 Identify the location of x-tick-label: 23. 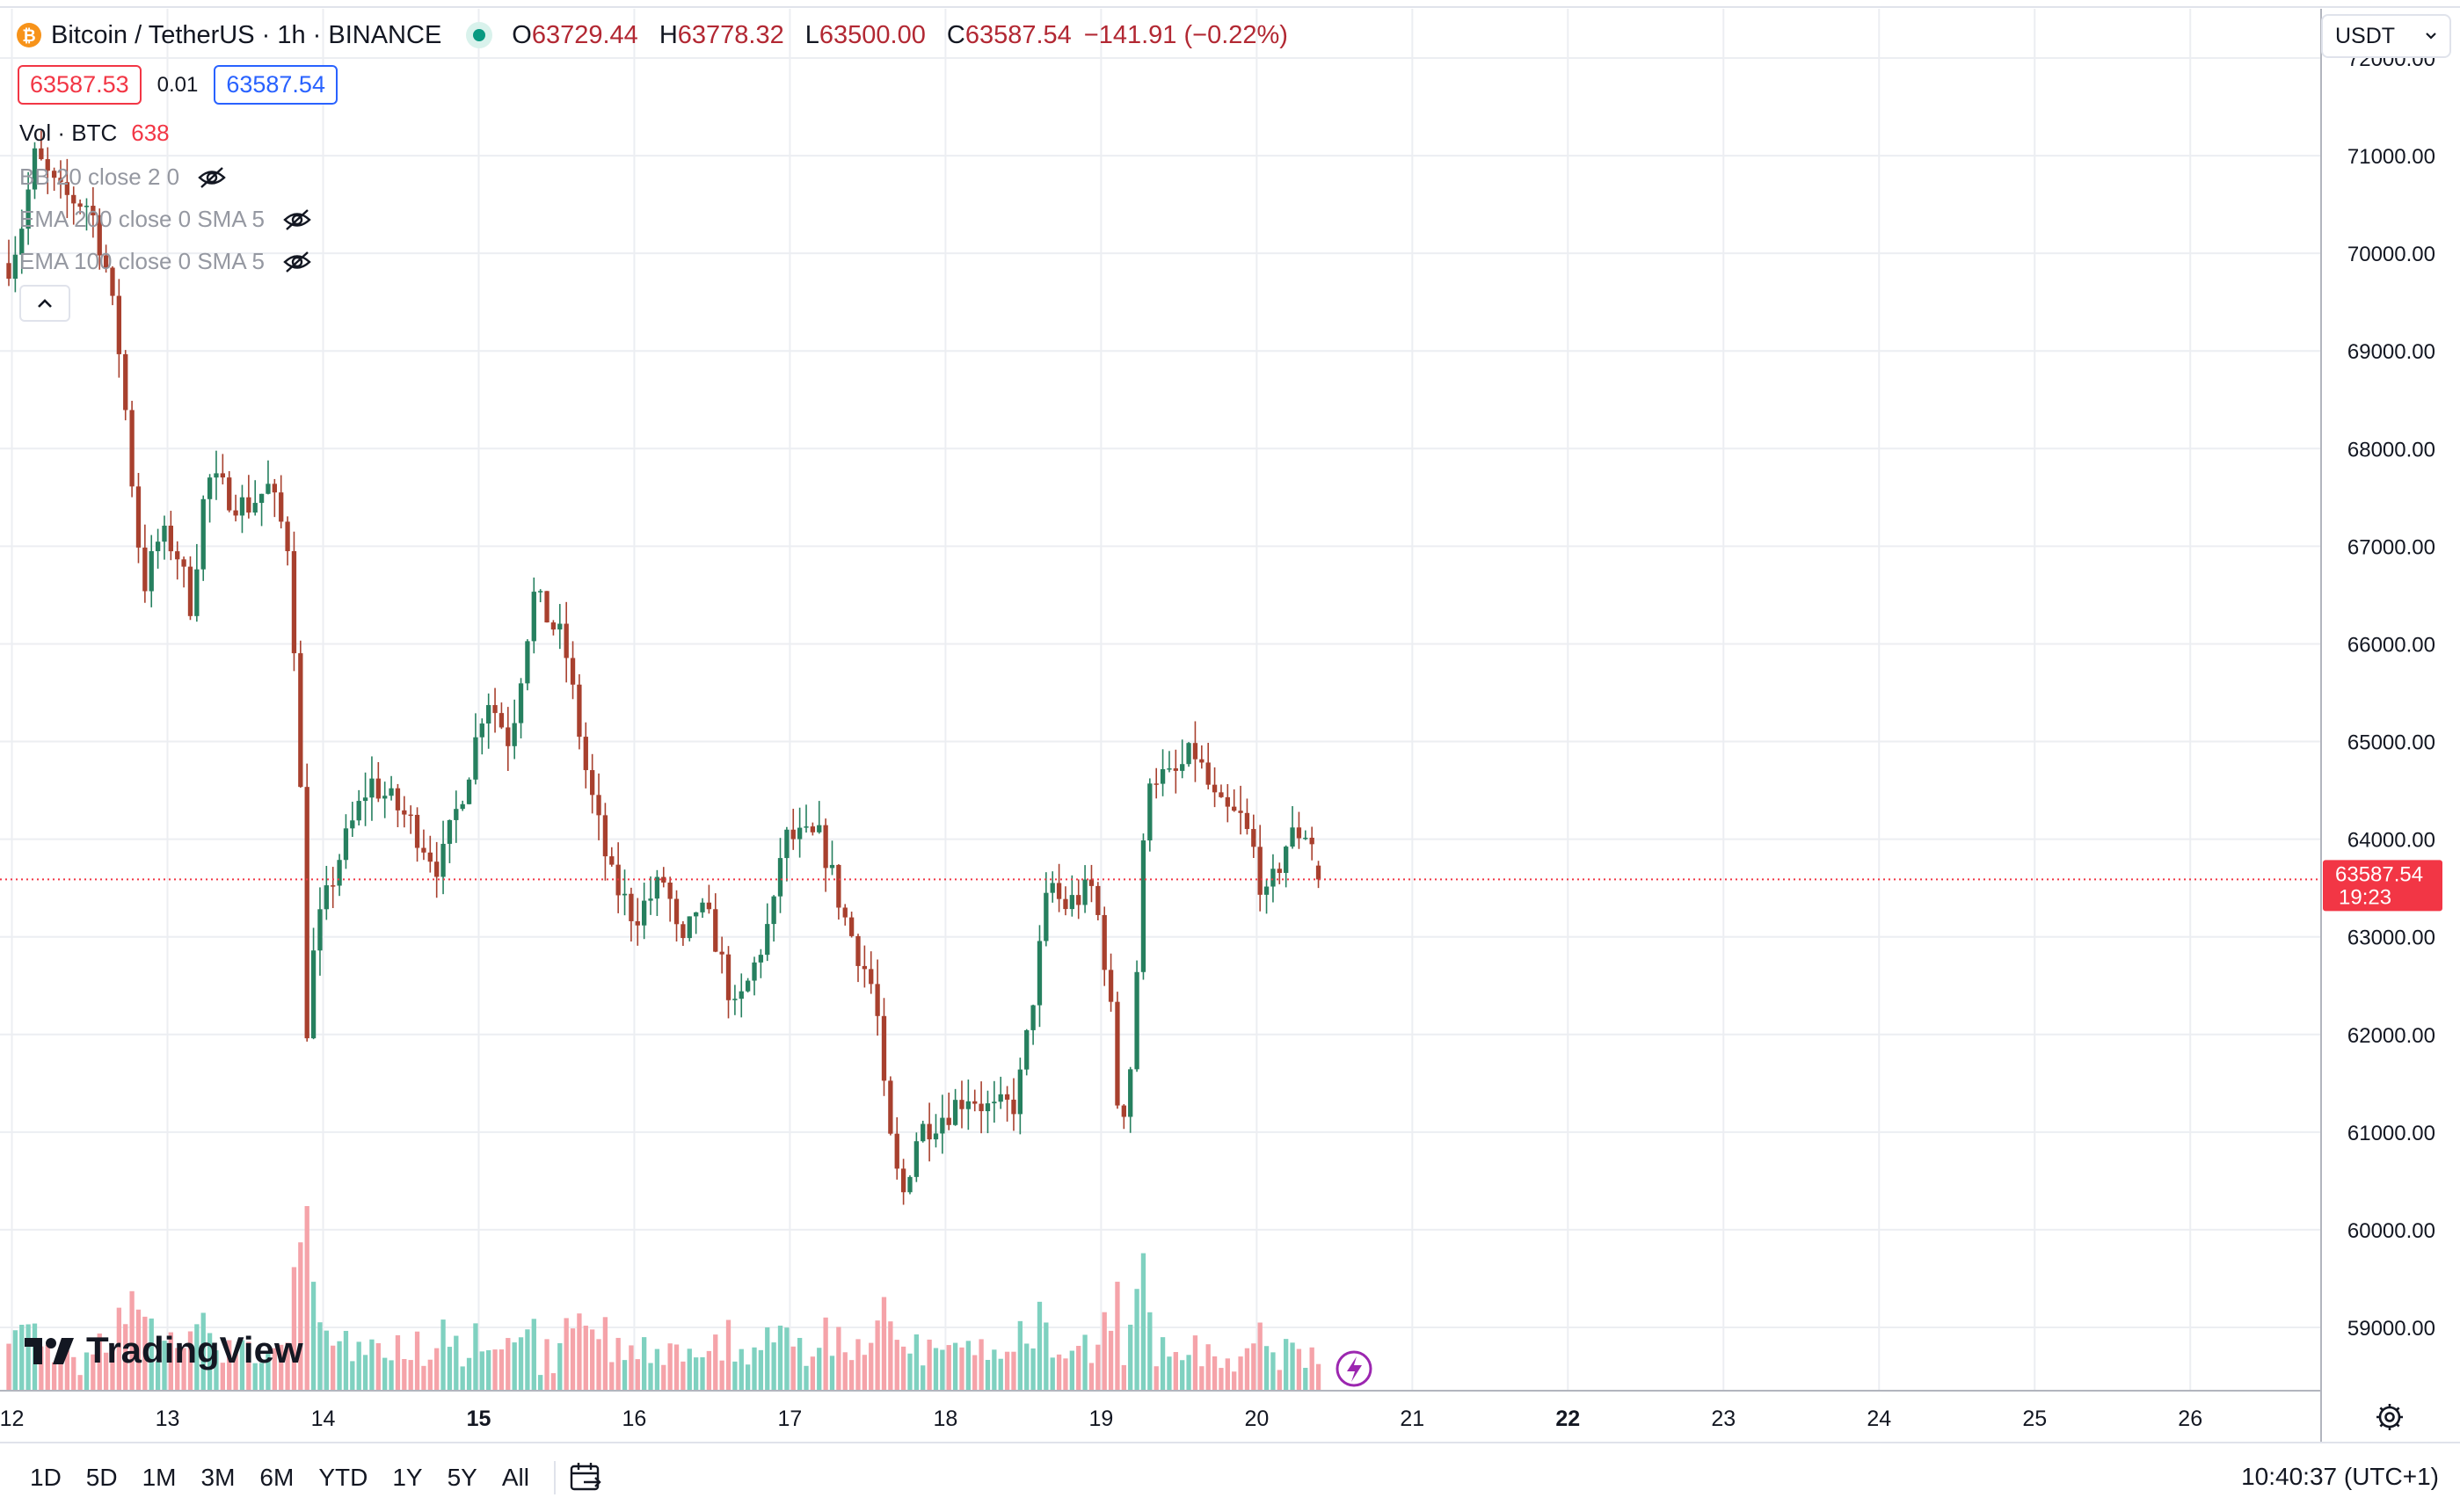
(1724, 1419).